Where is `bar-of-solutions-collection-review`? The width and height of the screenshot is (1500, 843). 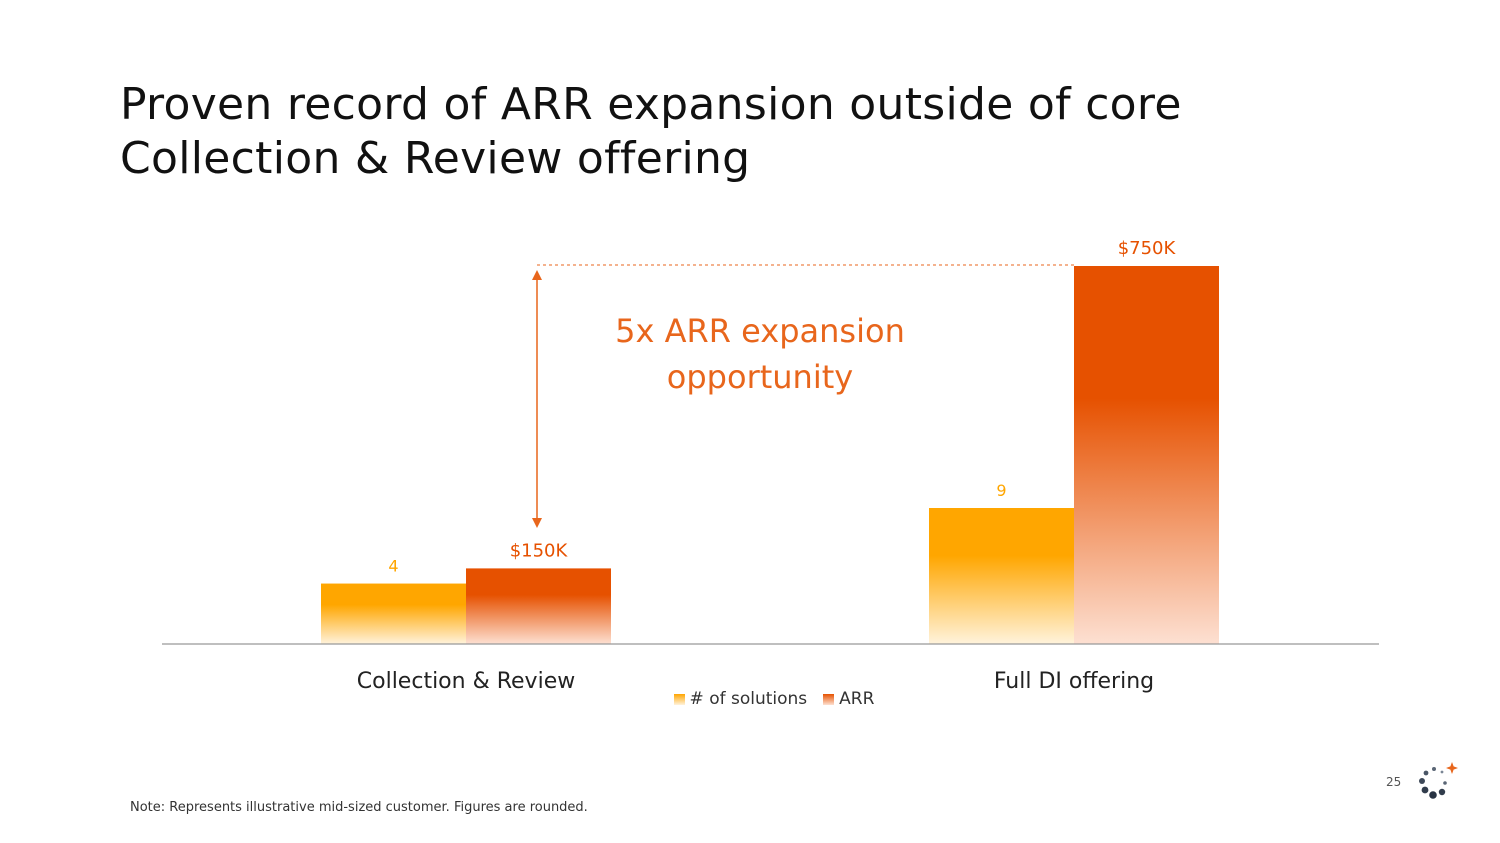
bar-of-solutions-collection-review is located at coordinates (393, 613).